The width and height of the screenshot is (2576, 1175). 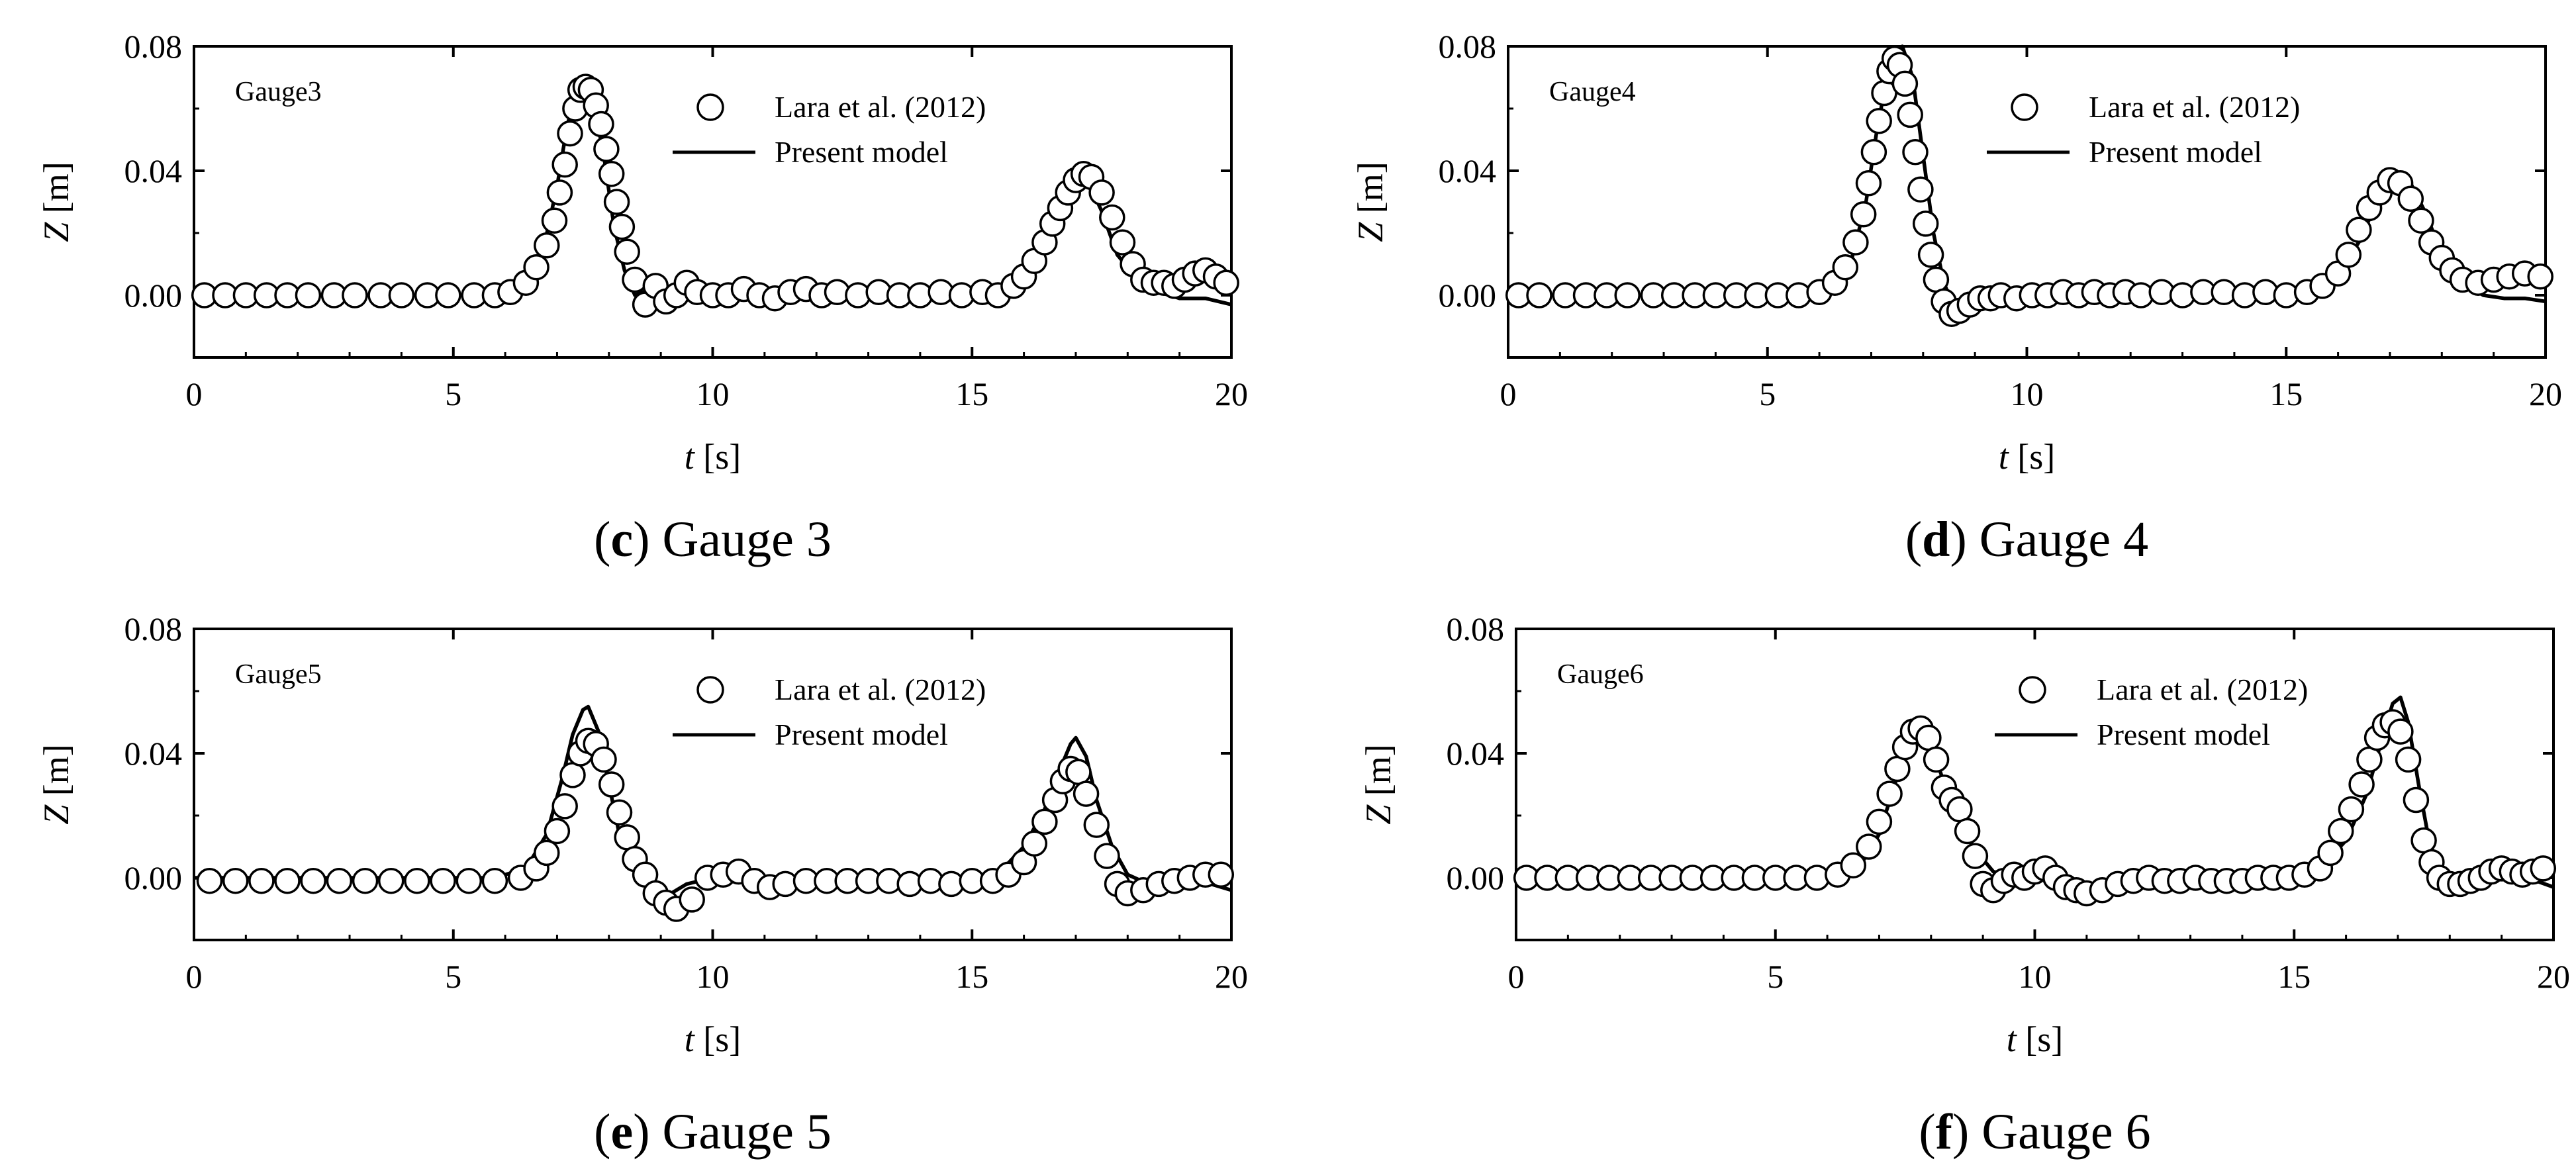 I want to click on y-axis-label-space, so click(x=1378, y=801).